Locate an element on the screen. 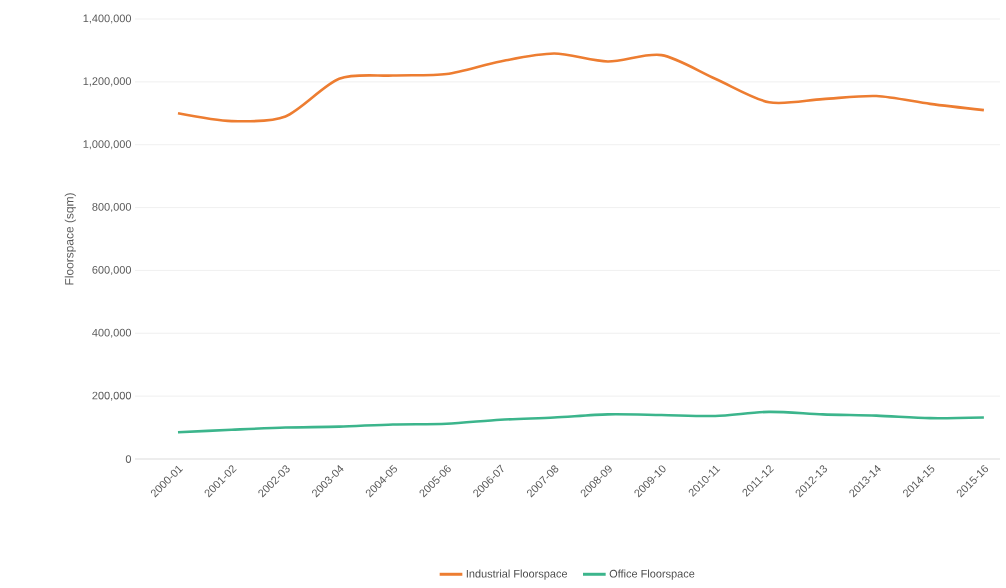  y-tick-label: 200,000 is located at coordinates (112, 396).